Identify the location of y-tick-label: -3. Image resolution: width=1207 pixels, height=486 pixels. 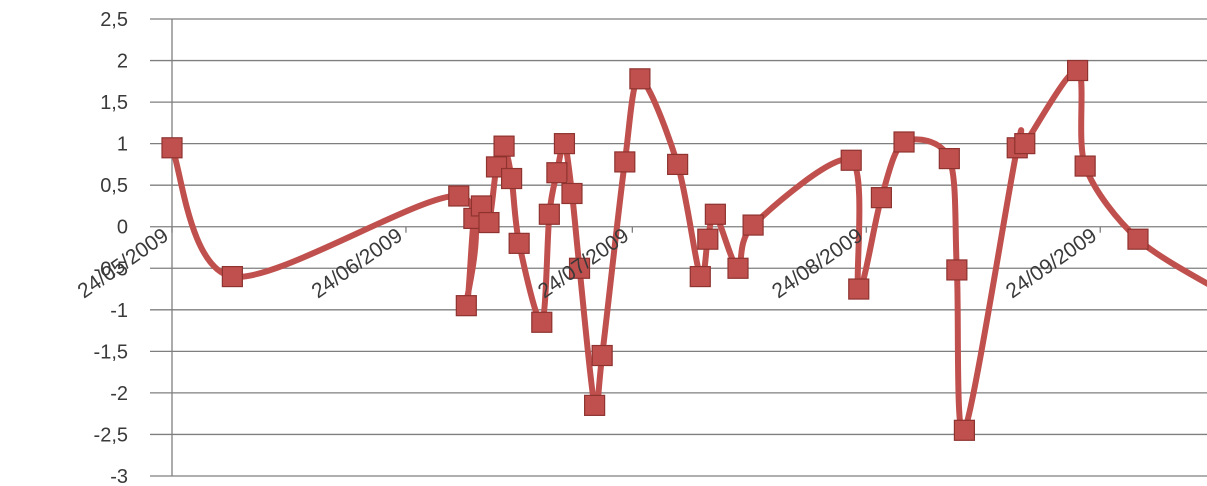
(119, 476).